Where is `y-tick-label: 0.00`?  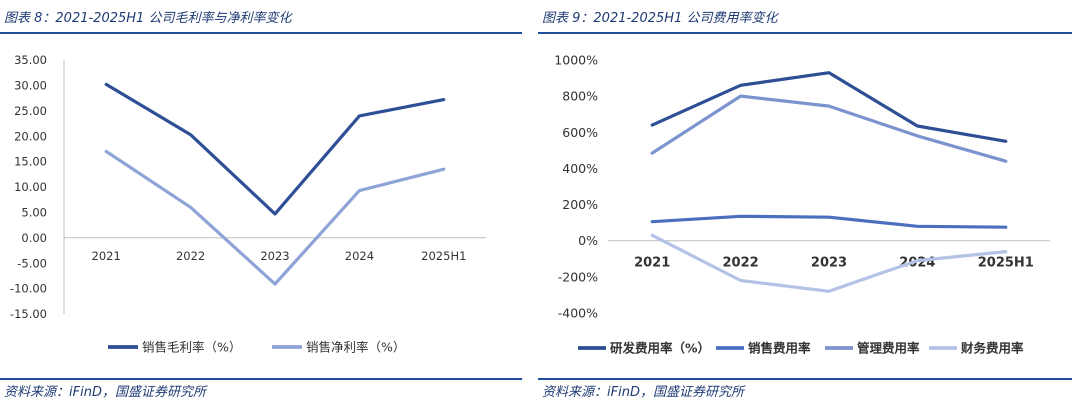 y-tick-label: 0.00 is located at coordinates (34, 238).